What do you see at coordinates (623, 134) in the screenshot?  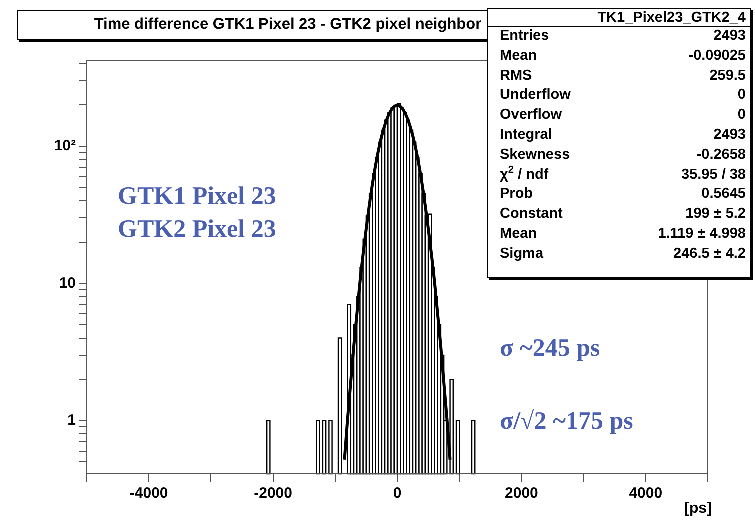 I see `text: Integral 2493` at bounding box center [623, 134].